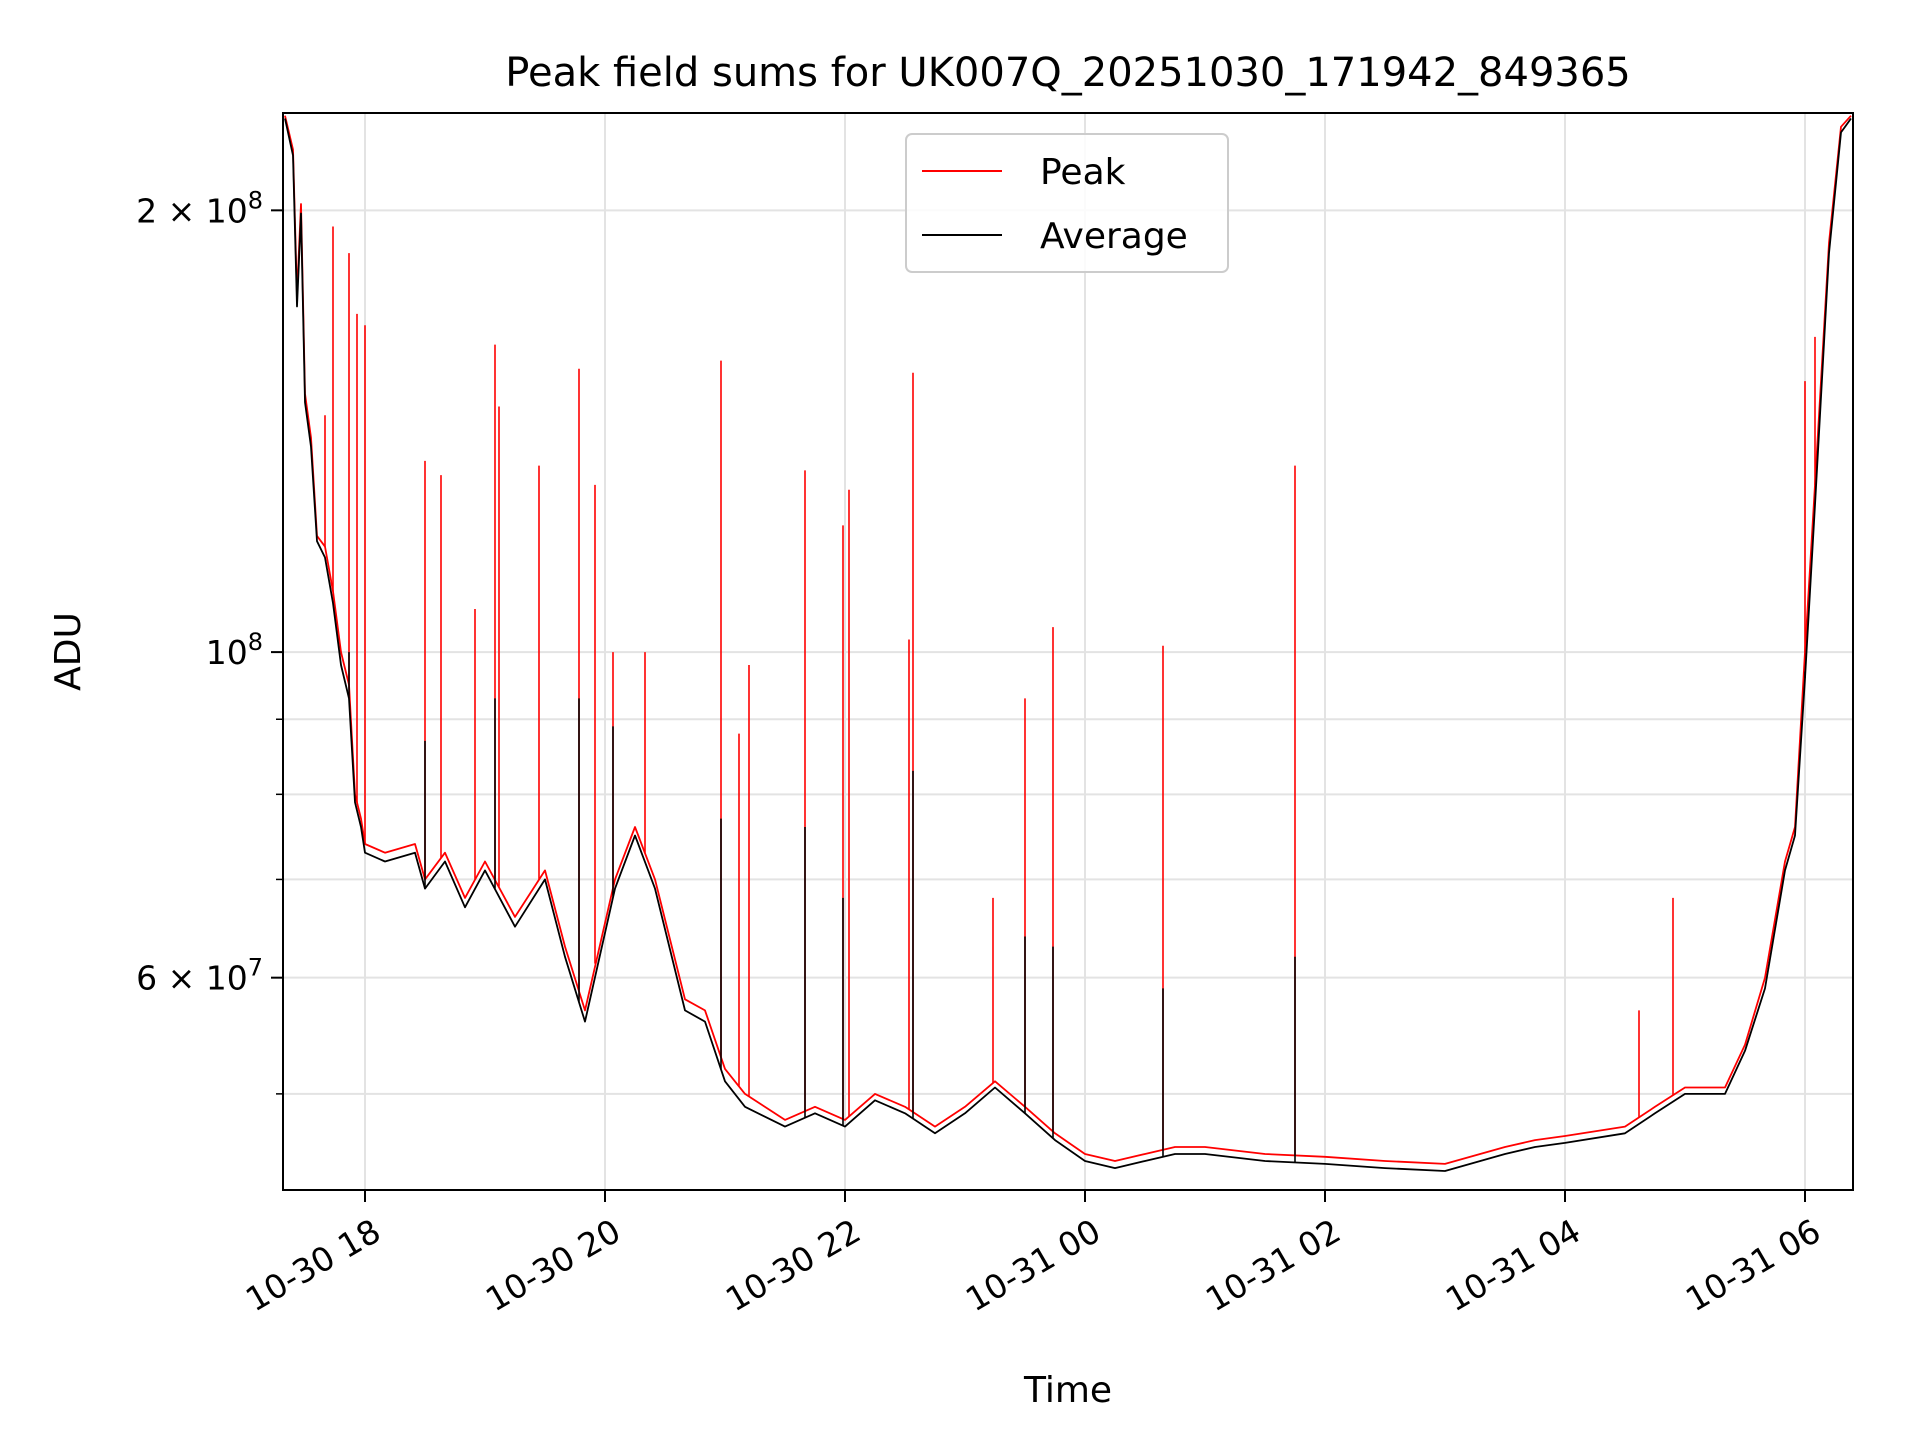  Describe the element at coordinates (1067, 1390) in the screenshot. I see `x-axis-label: Time` at that location.